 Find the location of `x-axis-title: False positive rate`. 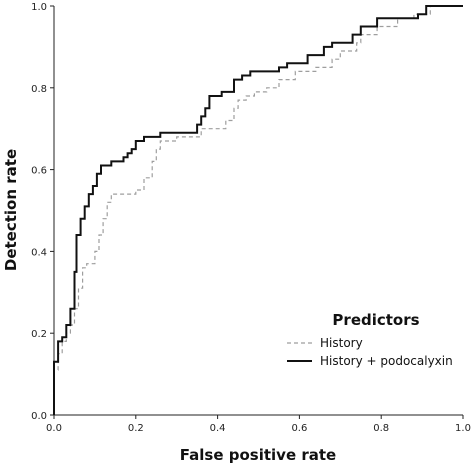

x-axis-title: False positive rate is located at coordinates (258, 455).